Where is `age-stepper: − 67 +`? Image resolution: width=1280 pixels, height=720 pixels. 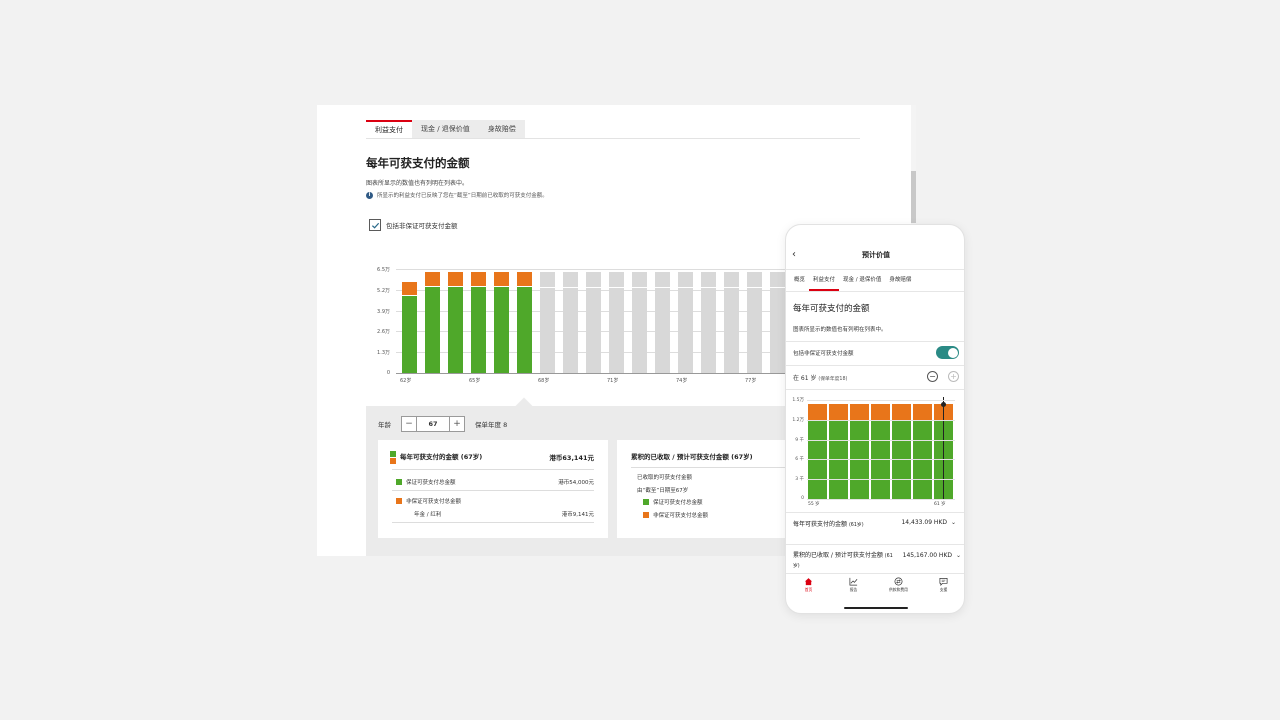
age-stepper: − 67 + is located at coordinates (433, 424).